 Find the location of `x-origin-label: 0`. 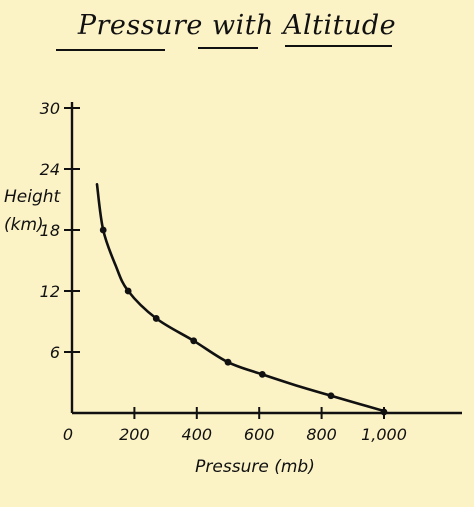

x-origin-label: 0 is located at coordinates (68, 434).